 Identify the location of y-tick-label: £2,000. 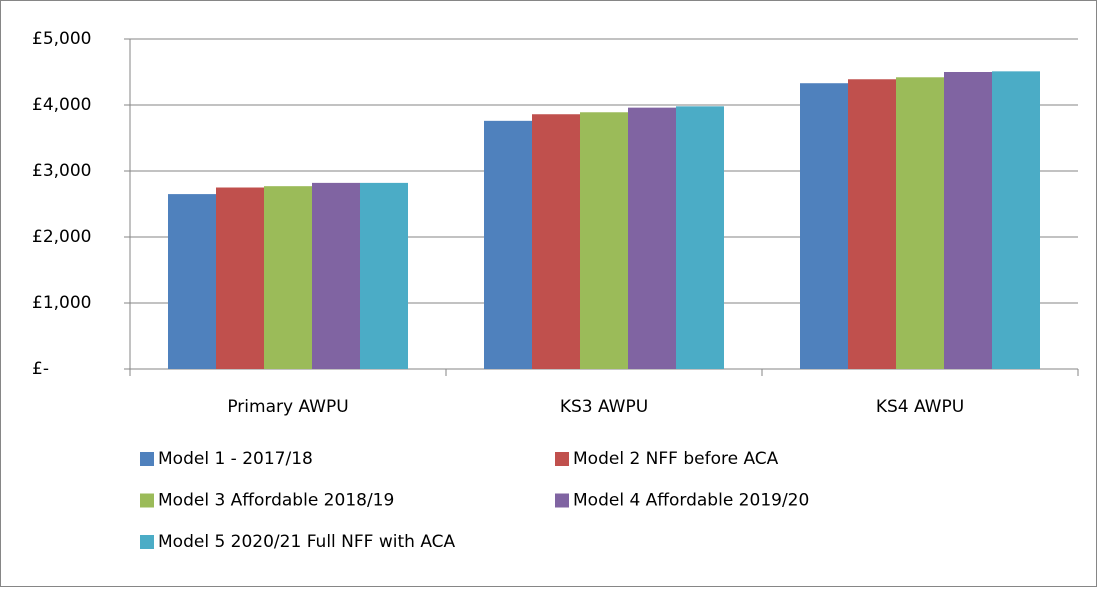
(61, 237).